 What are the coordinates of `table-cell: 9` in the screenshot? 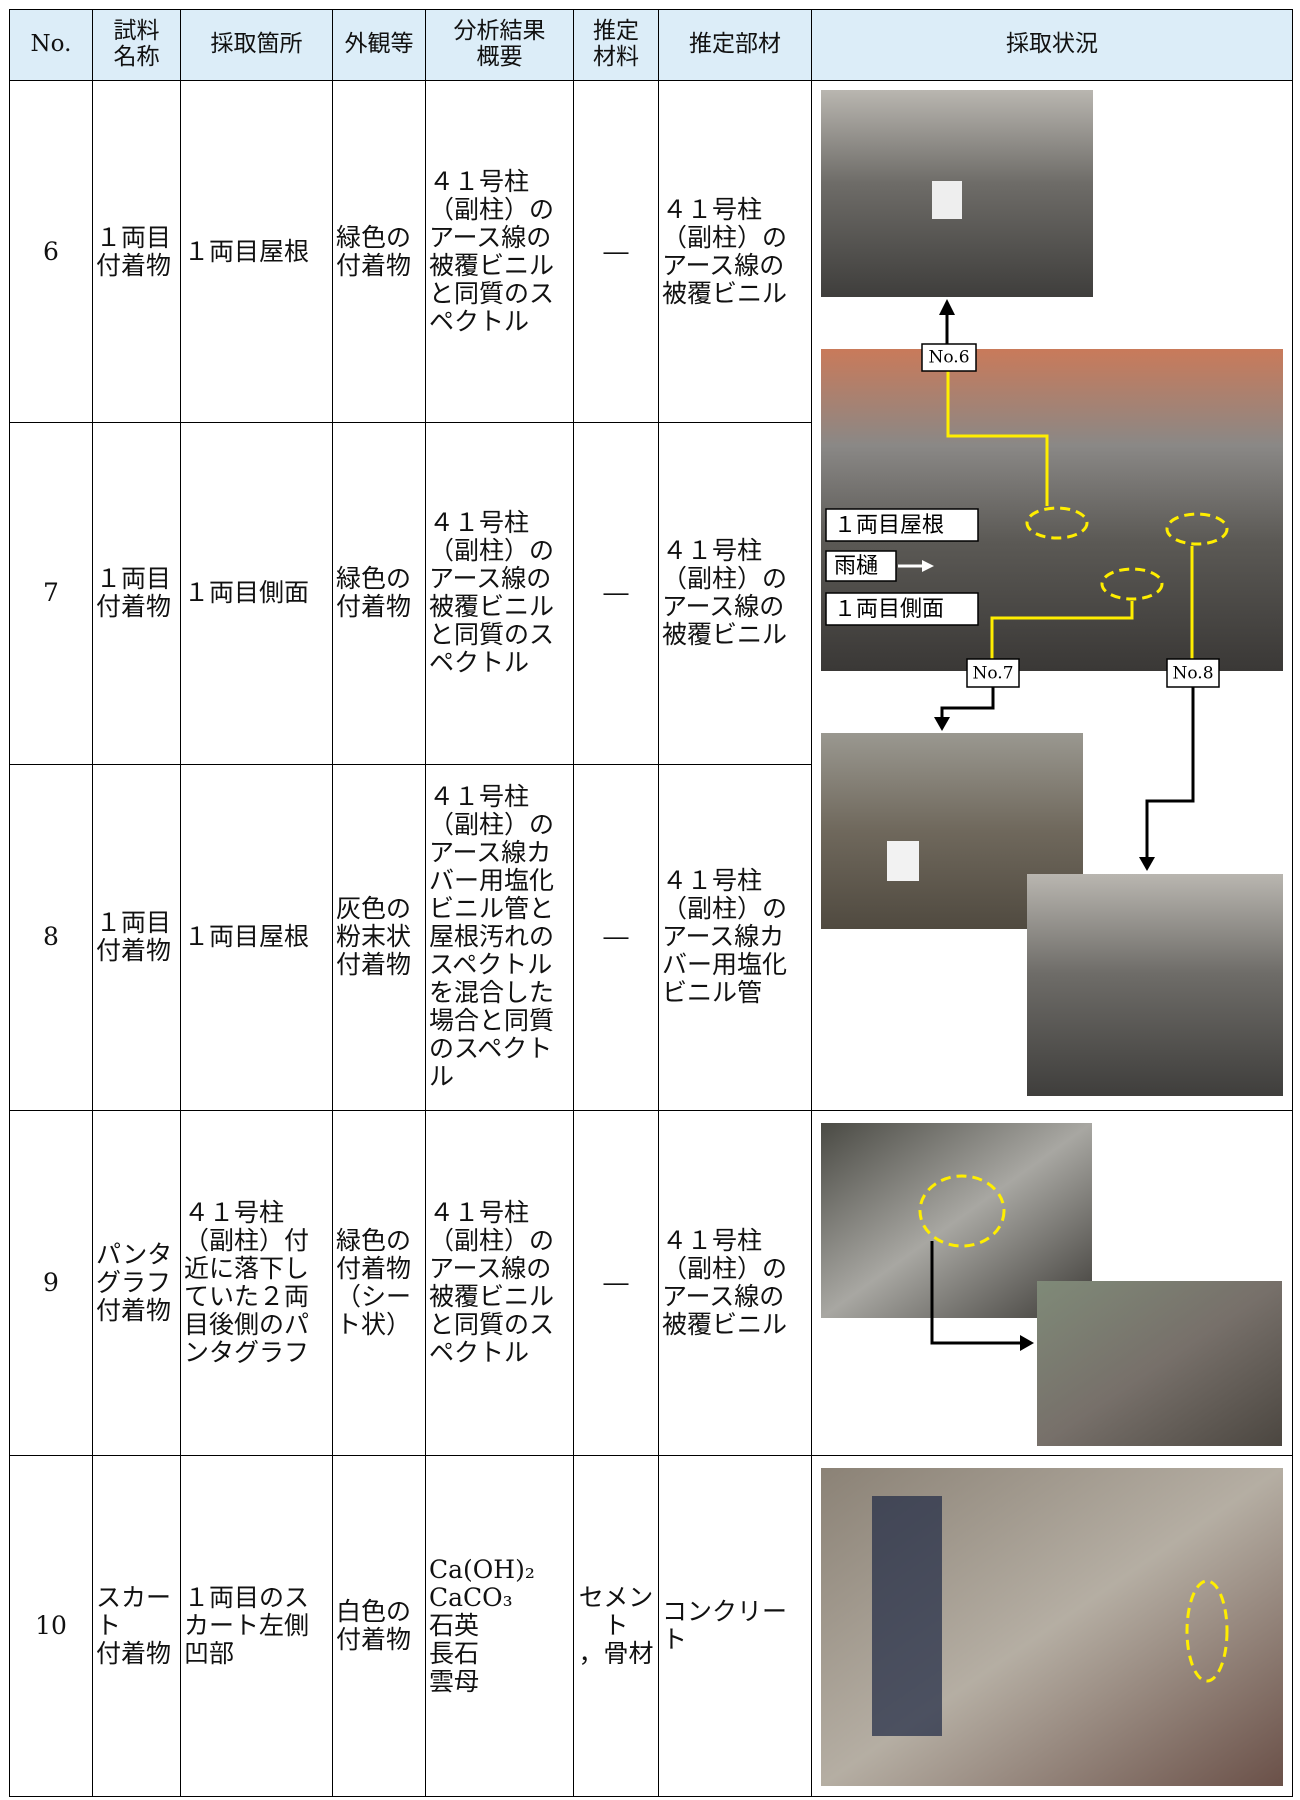 It's located at (51, 1283).